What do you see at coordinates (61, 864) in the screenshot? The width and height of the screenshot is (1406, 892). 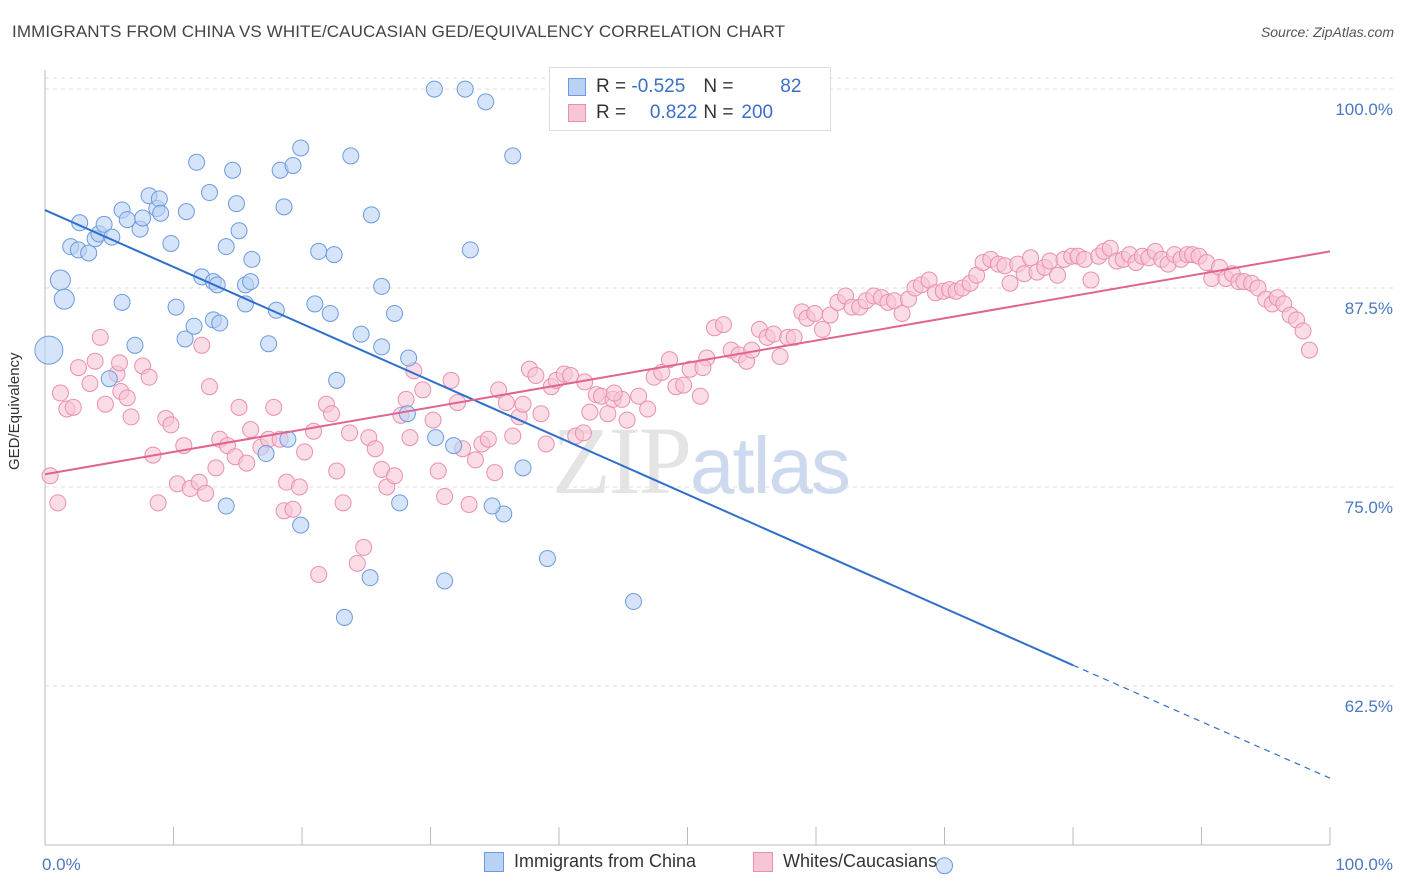 I see `x-tick-label-start: 0.0%` at bounding box center [61, 864].